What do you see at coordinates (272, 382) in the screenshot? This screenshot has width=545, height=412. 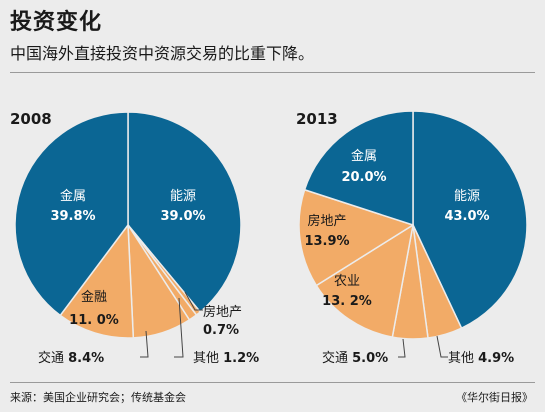 I see `bottom-divider` at bounding box center [272, 382].